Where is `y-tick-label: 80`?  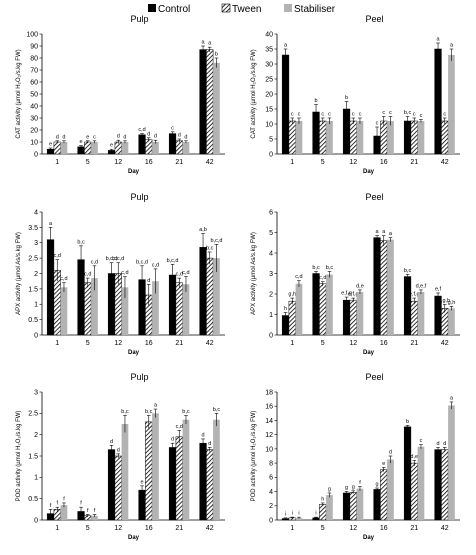
y-tick-label: 80 is located at coordinates (34, 58).